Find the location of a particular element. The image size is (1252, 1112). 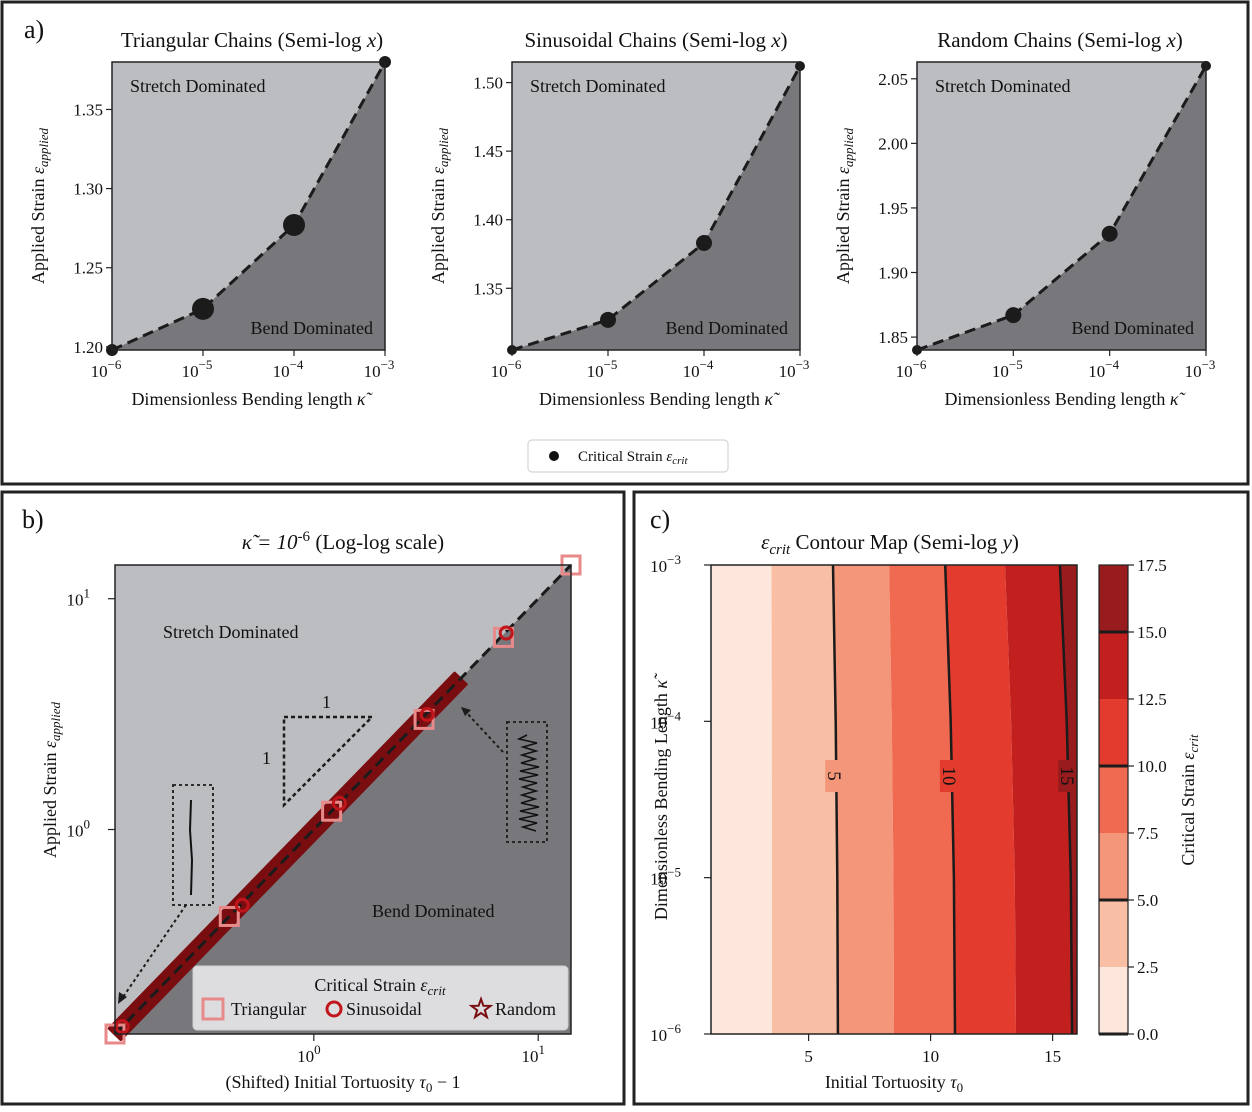

y-tick-label: 1.90 is located at coordinates (893, 273).